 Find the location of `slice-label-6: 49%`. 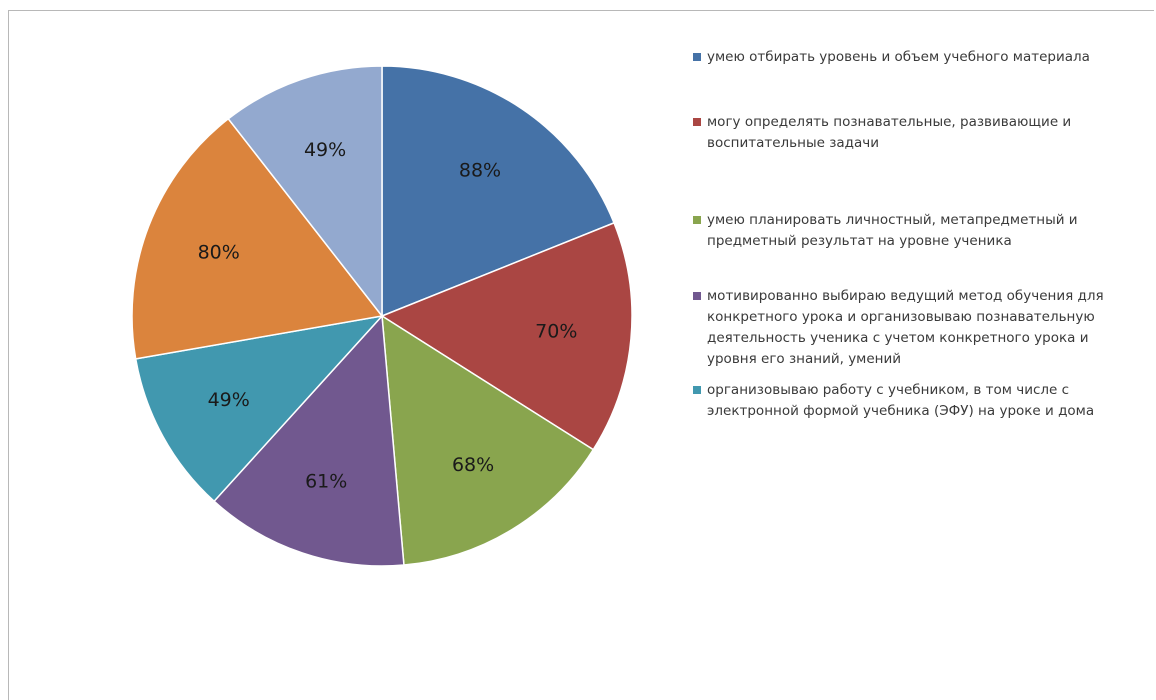

slice-label-6: 49% is located at coordinates (325, 150).